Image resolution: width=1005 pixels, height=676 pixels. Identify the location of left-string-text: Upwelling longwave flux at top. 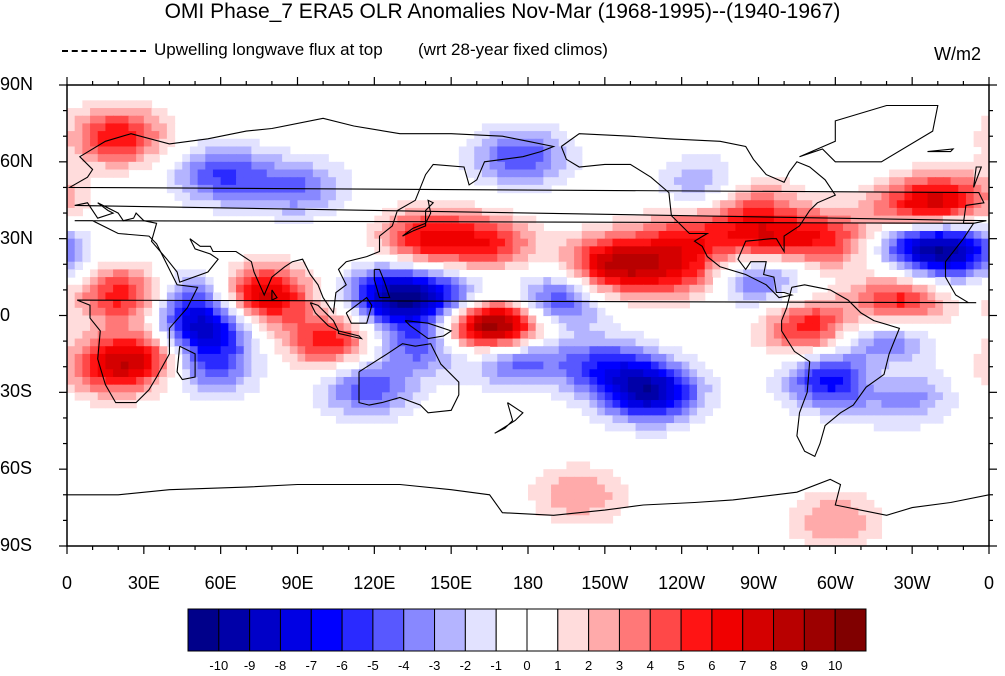
(268, 49).